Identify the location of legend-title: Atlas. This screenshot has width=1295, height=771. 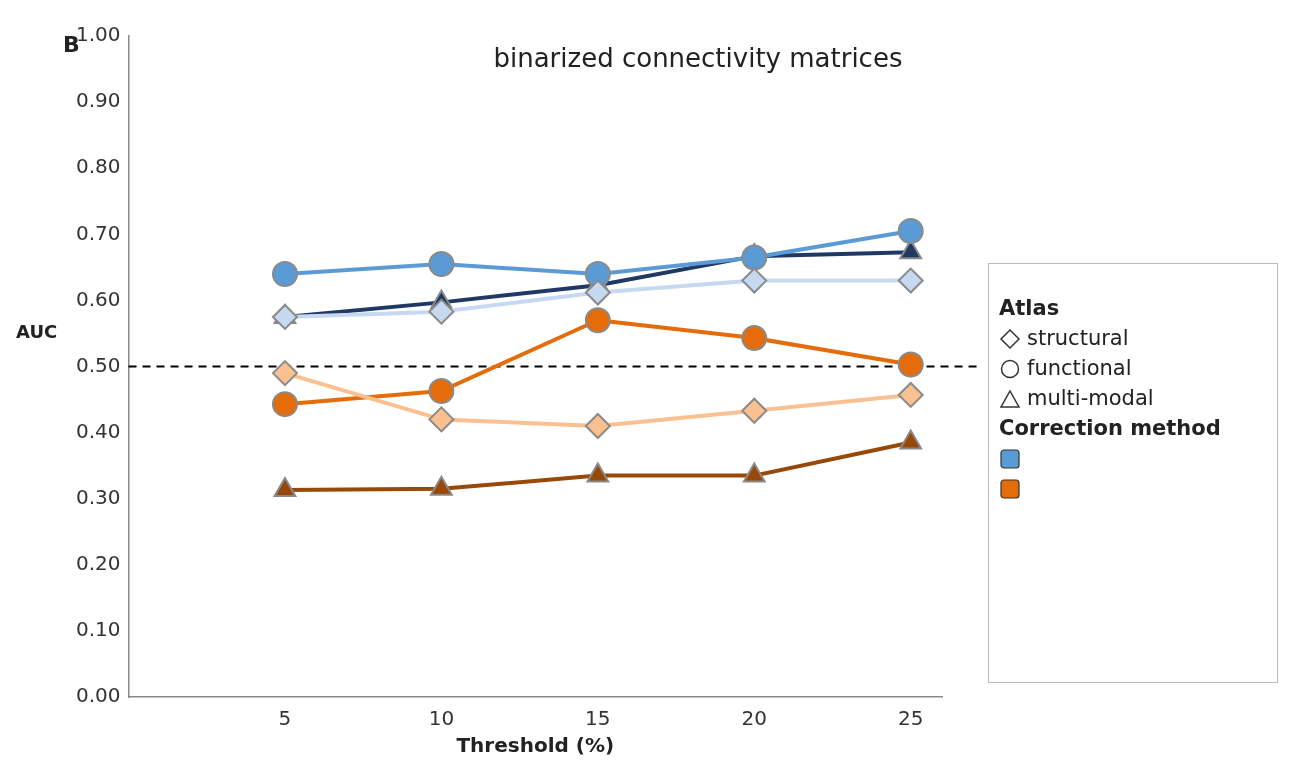
(1030, 308).